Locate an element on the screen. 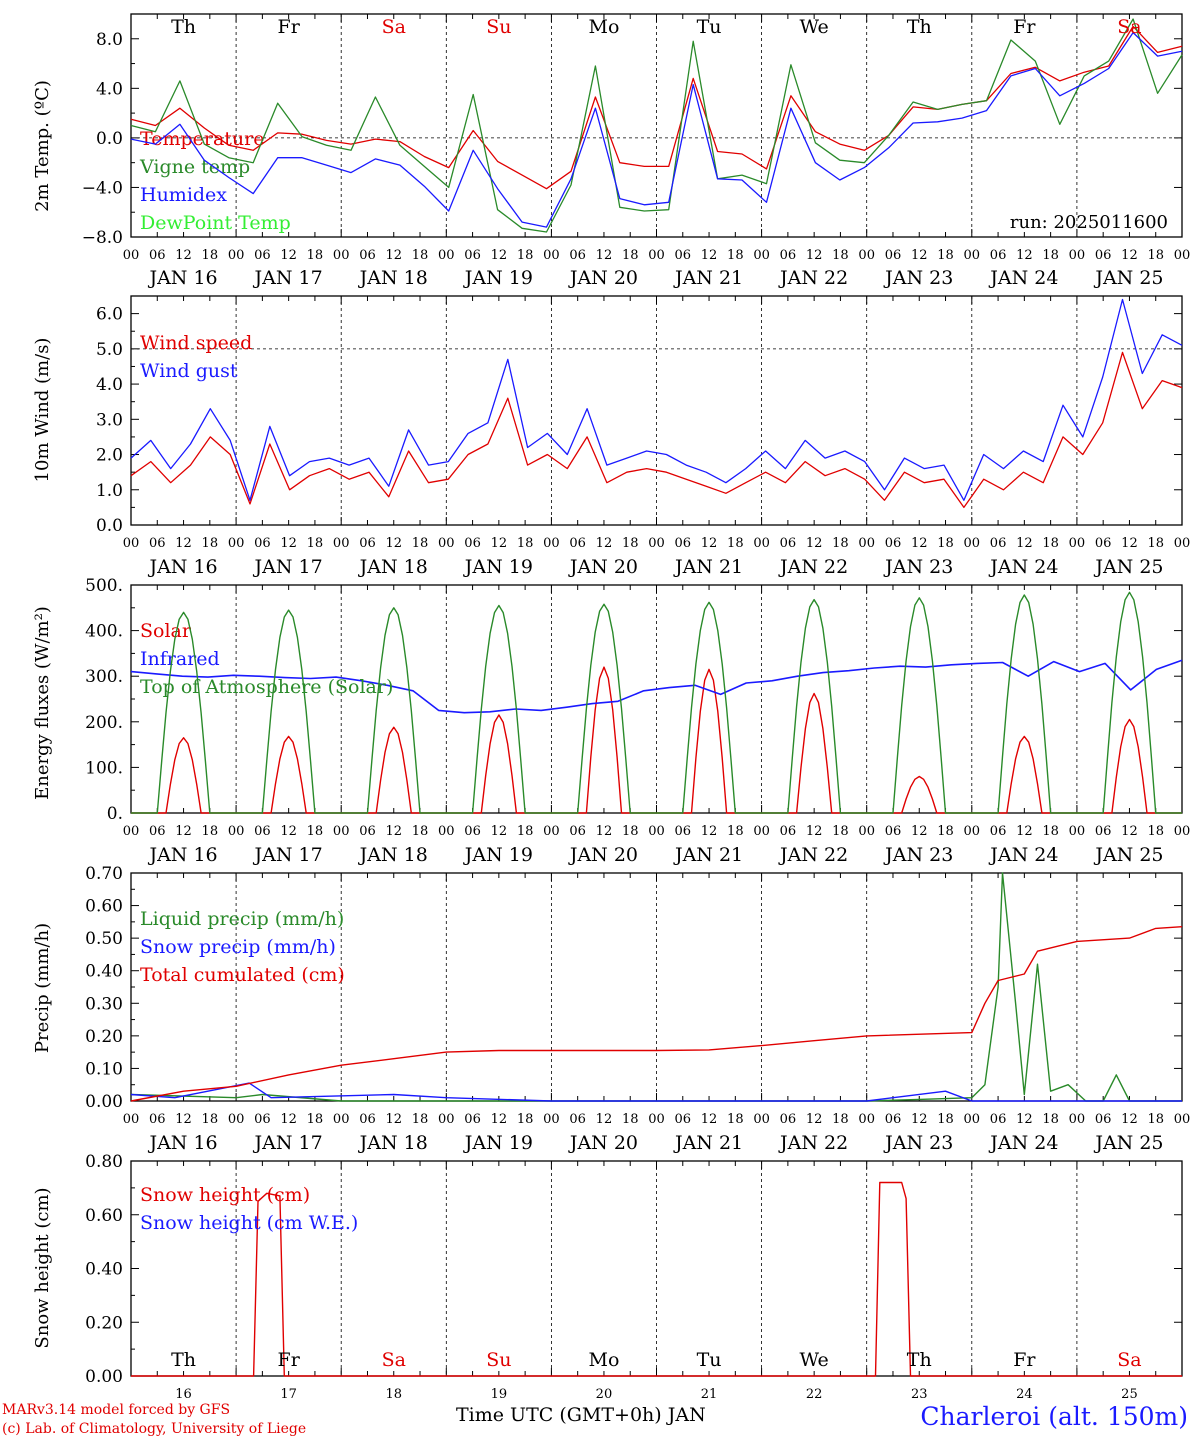 The height and width of the screenshot is (1440, 1194). date-label: JAN 16 is located at coordinates (182, 855).